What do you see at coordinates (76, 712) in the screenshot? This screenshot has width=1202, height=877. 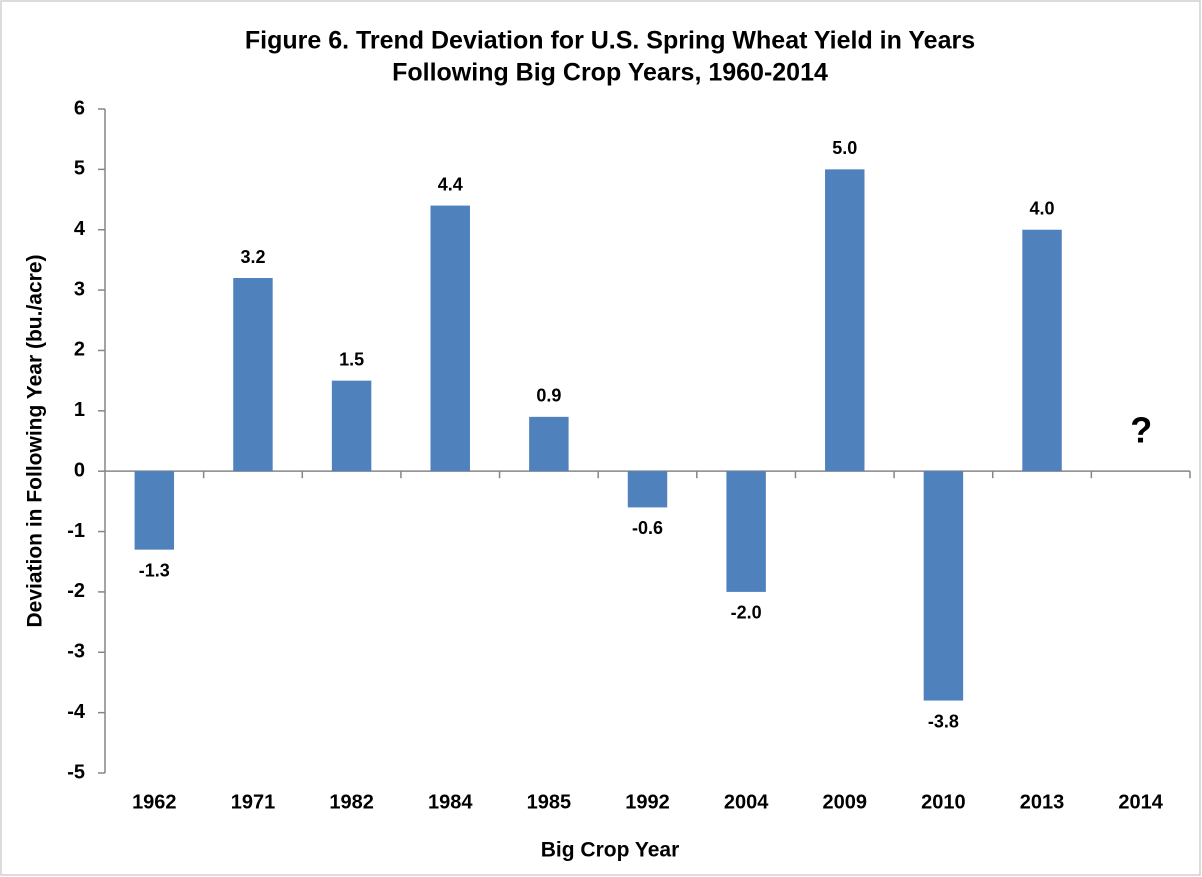 I see `y-tick-label: -4` at bounding box center [76, 712].